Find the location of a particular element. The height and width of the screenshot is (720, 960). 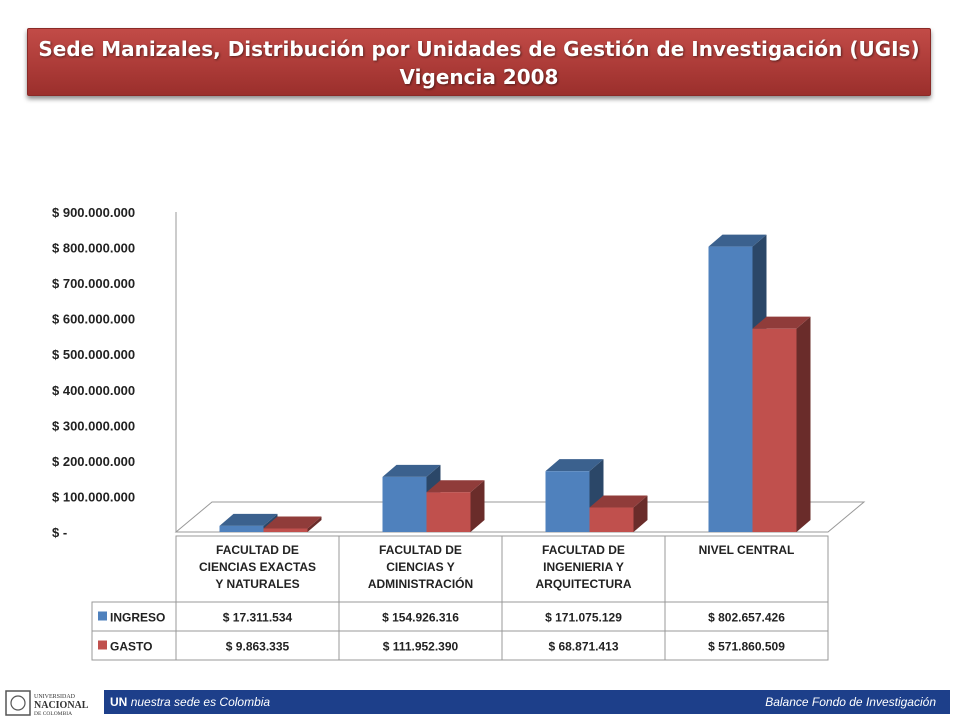

legend-label-ingreso: INGRESO is located at coordinates (137, 618).